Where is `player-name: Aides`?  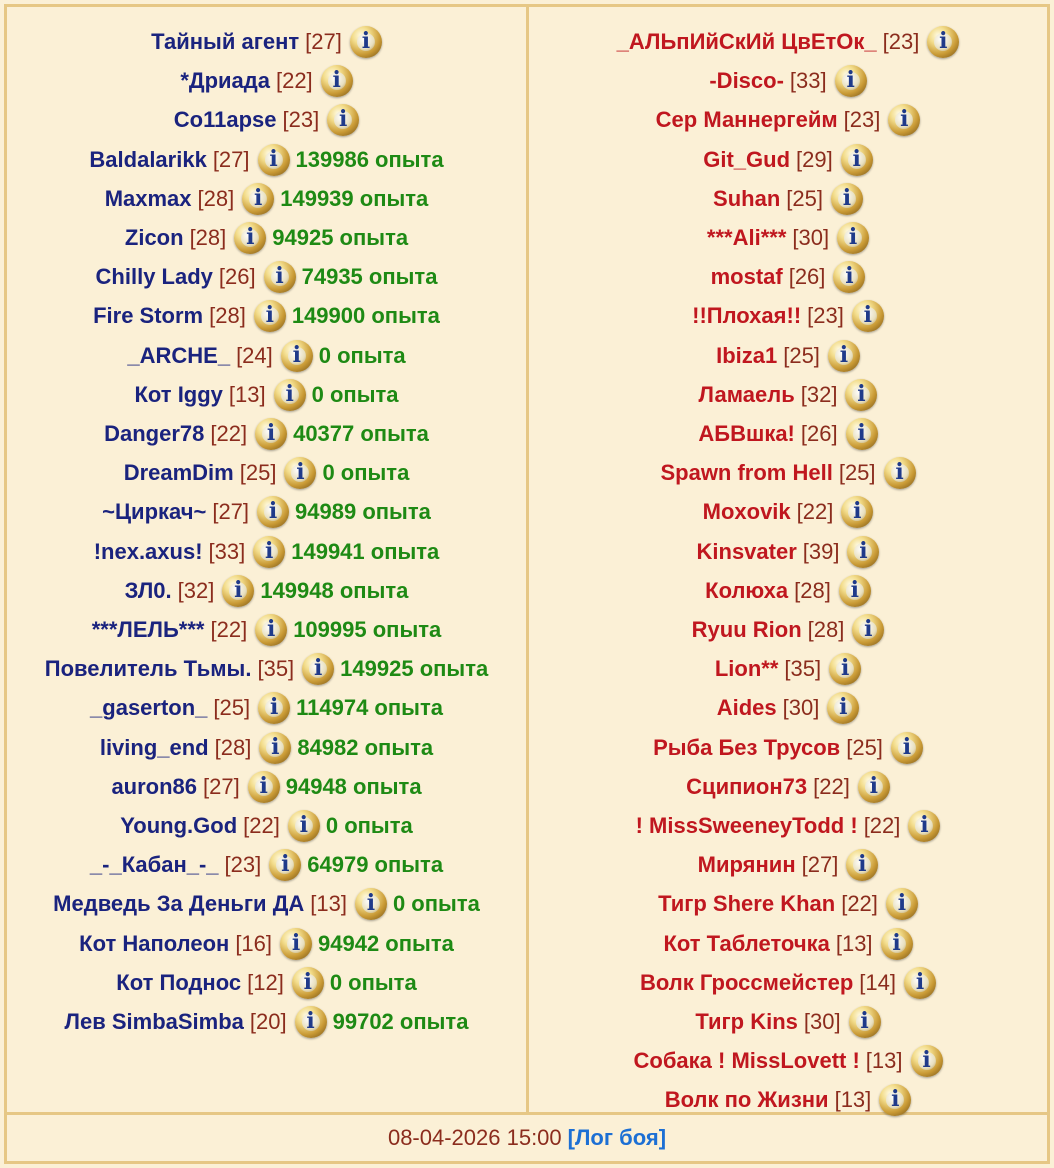 player-name: Aides is located at coordinates (746, 708).